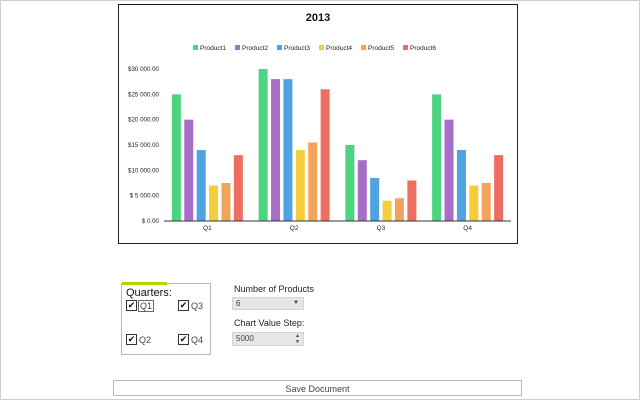 This screenshot has height=400, width=640. I want to click on step-label: Chart Value Step:, so click(269, 323).